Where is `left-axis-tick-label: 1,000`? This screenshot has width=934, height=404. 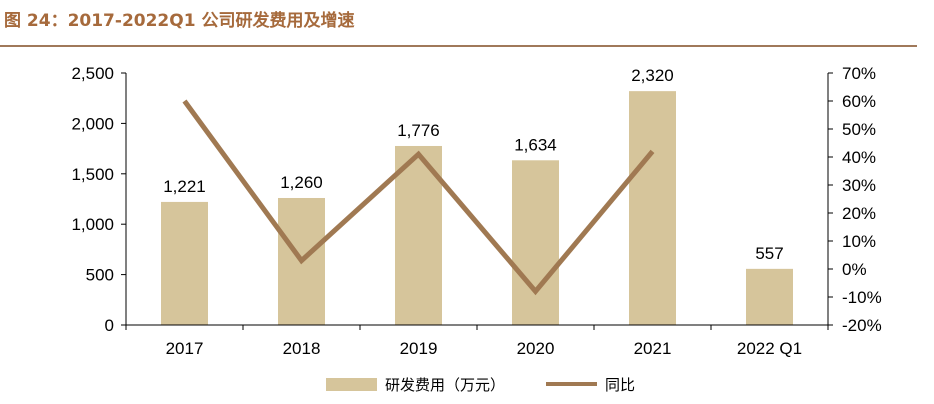 left-axis-tick-label: 1,000 is located at coordinates (92, 224).